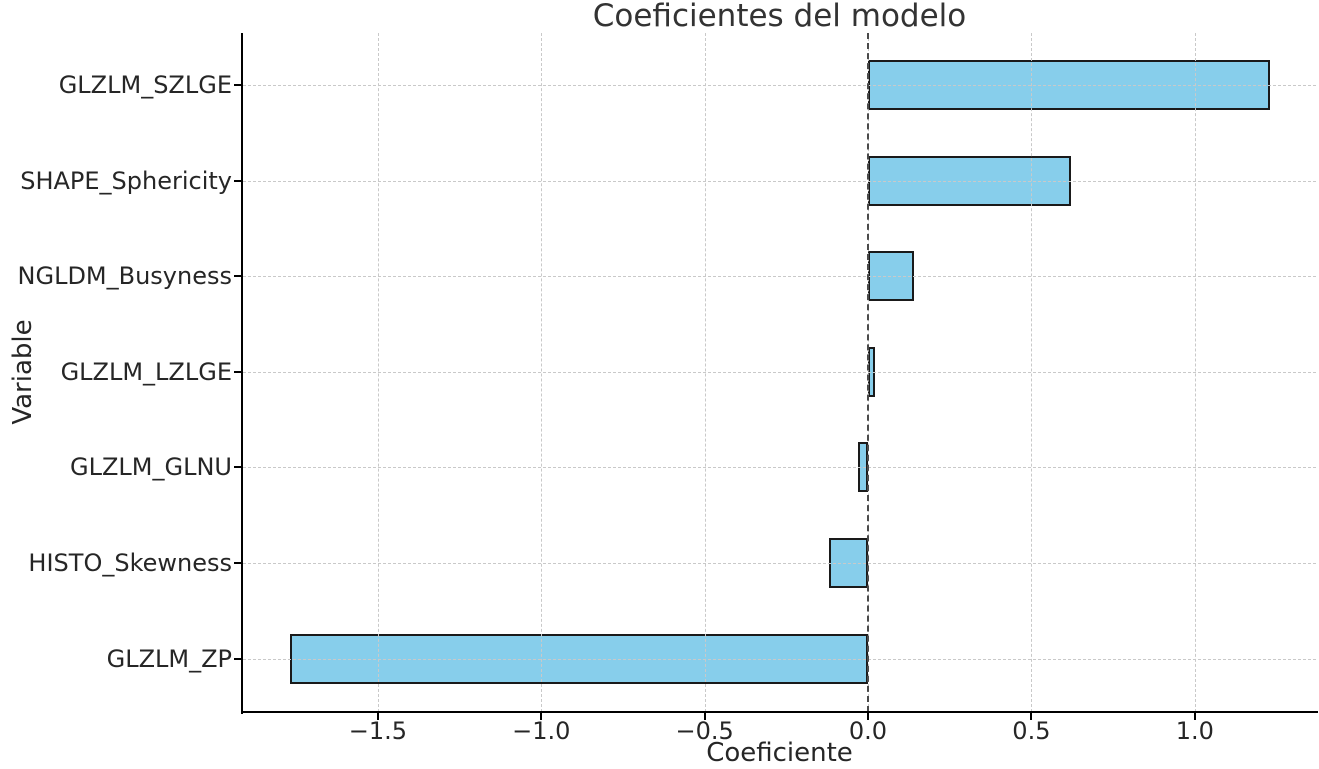 This screenshot has height=769, width=1319. Describe the element at coordinates (124, 276) in the screenshot. I see `y-tick-label-NGLDM_Busyness: NGLDM_Busyness` at that location.